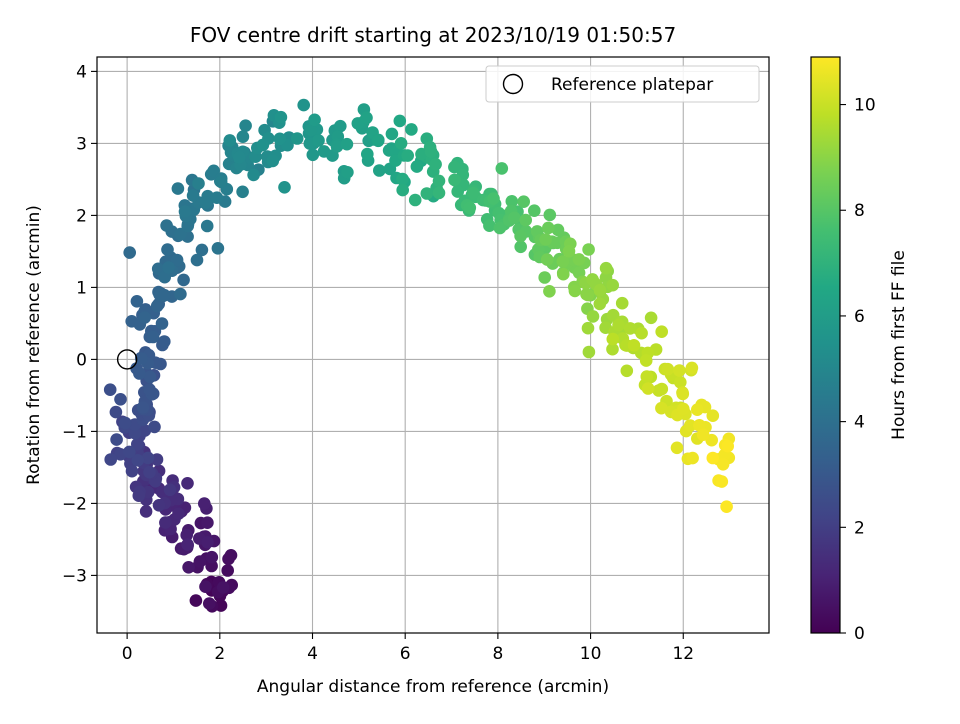 This screenshot has height=724, width=960. What do you see at coordinates (859, 423) in the screenshot?
I see `colorbar-tick-label: 4` at bounding box center [859, 423].